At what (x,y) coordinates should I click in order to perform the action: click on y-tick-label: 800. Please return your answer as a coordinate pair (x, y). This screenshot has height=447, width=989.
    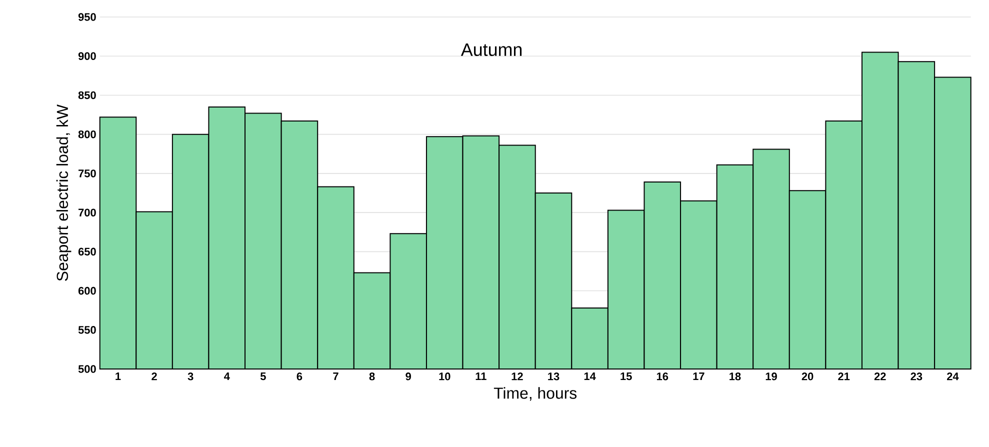
    Looking at the image, I should click on (87, 134).